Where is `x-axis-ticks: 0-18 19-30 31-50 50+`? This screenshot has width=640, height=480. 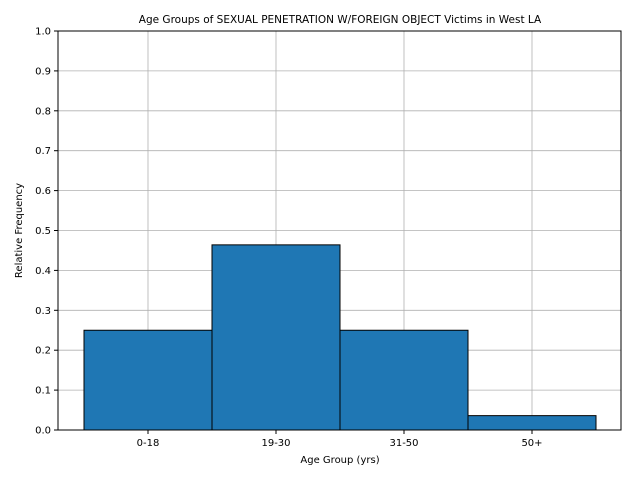 x-axis-ticks: 0-18 19-30 31-50 50+ is located at coordinates (340, 439).